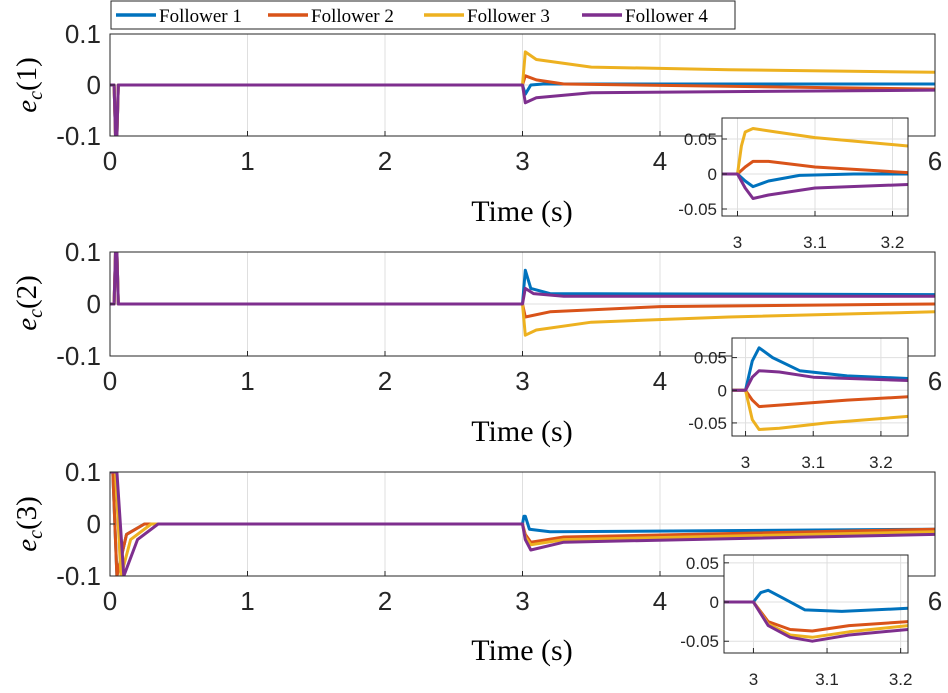 Image resolution: width=948 pixels, height=693 pixels. I want to click on subplot-2-series-group, so click(522, 294).